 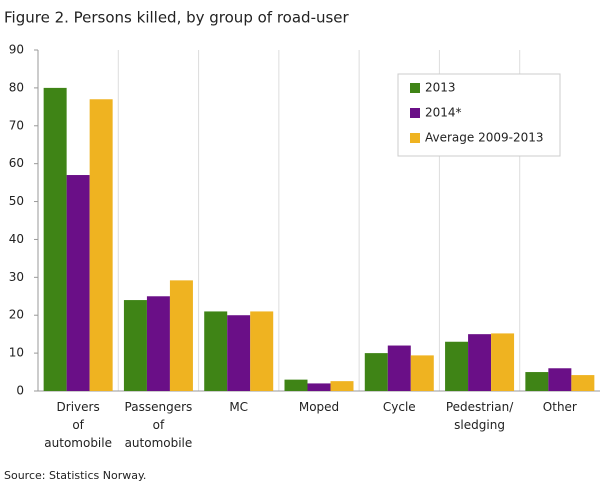 What do you see at coordinates (16, 87) in the screenshot?
I see `y-tick-label: 80` at bounding box center [16, 87].